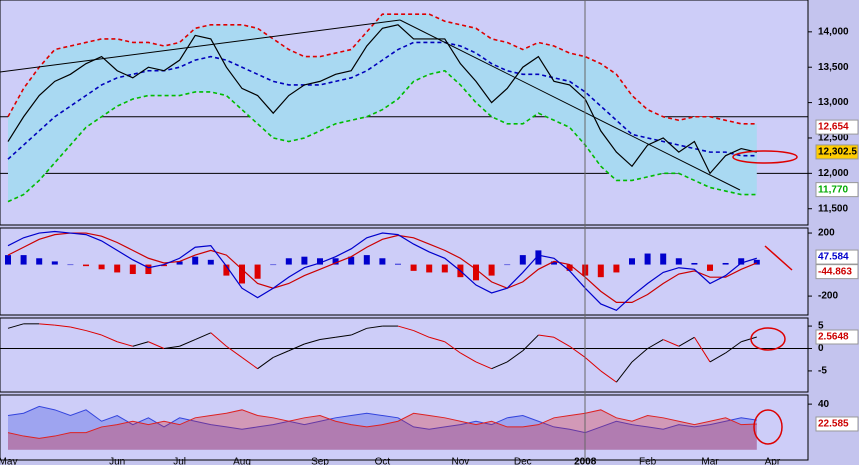 This screenshot has height=465, width=859. Describe the element at coordinates (833, 257) in the screenshot. I see `value-tag-label: 47.584` at that location.